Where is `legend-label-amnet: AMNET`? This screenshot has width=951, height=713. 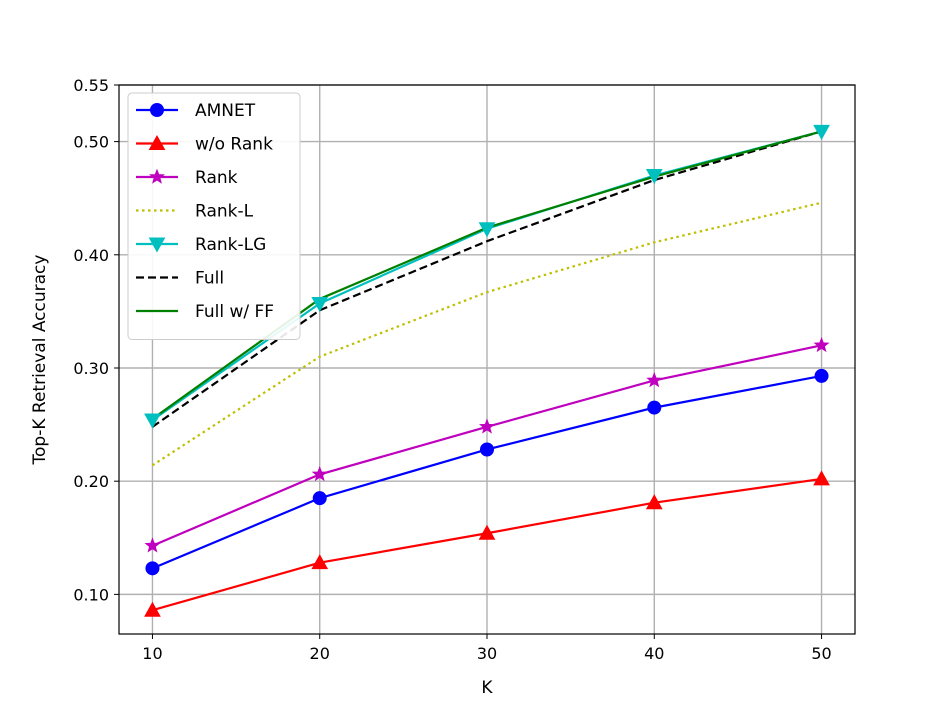 legend-label-amnet: AMNET is located at coordinates (225, 111).